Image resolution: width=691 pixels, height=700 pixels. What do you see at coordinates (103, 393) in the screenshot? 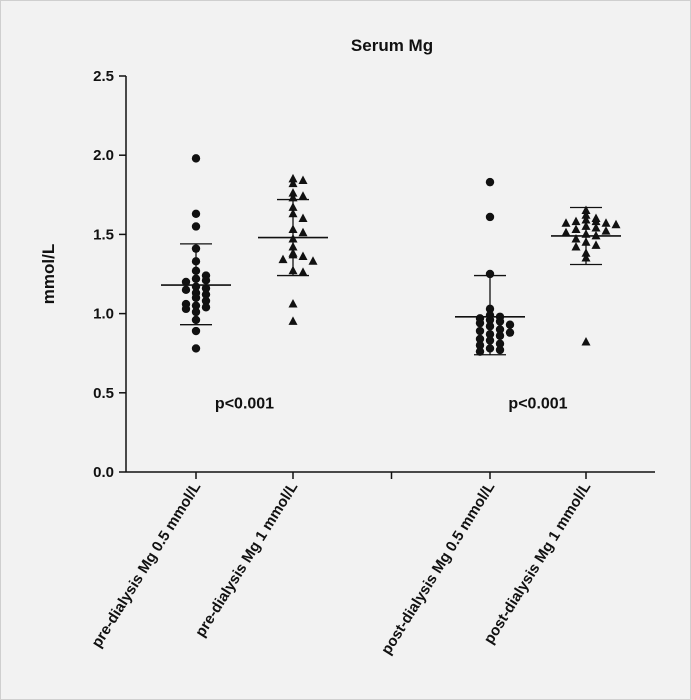
I see `y-tick-label: 0.5` at bounding box center [103, 393].